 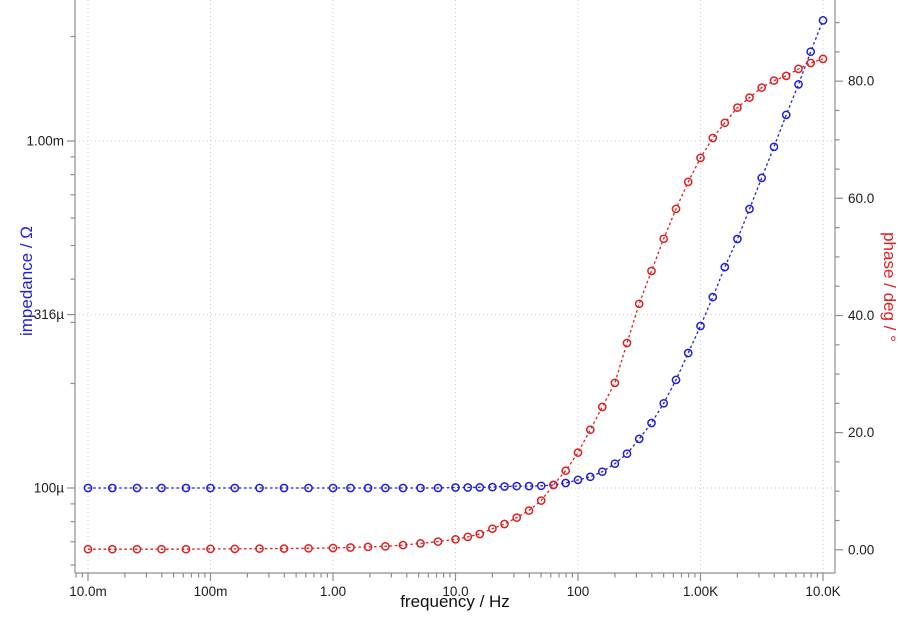 What do you see at coordinates (26, 281) in the screenshot?
I see `left-axis-title: impedance / Ω` at bounding box center [26, 281].